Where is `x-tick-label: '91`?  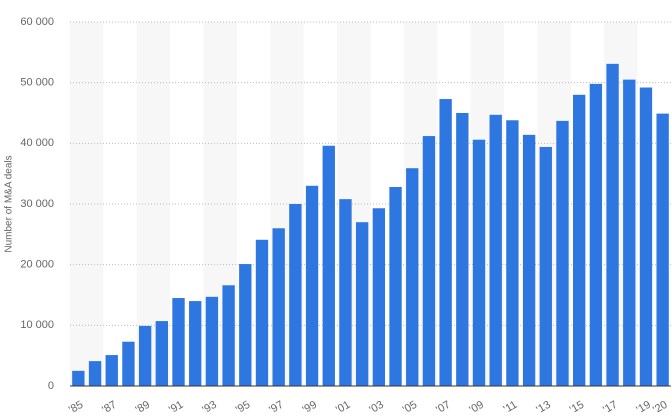 x-tick-label: '91 is located at coordinates (176, 407).